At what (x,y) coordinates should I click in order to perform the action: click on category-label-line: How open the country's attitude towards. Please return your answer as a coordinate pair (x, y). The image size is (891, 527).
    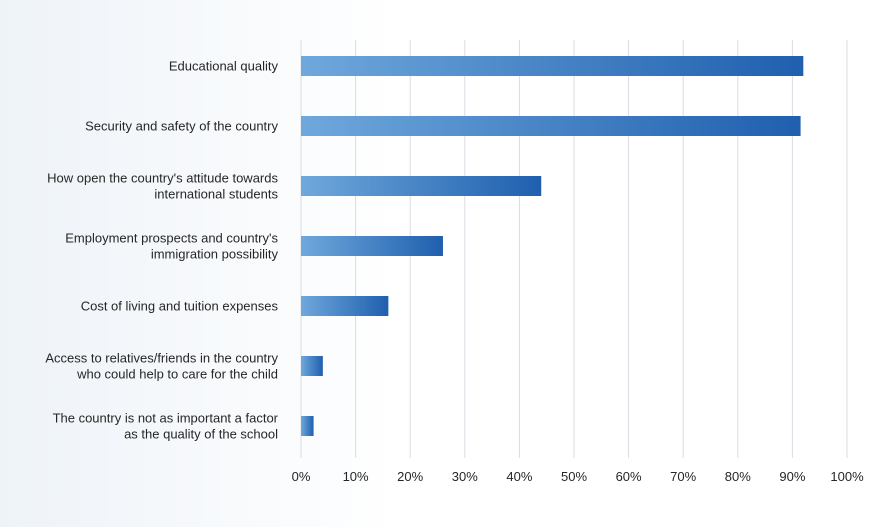
    Looking at the image, I should click on (162, 178).